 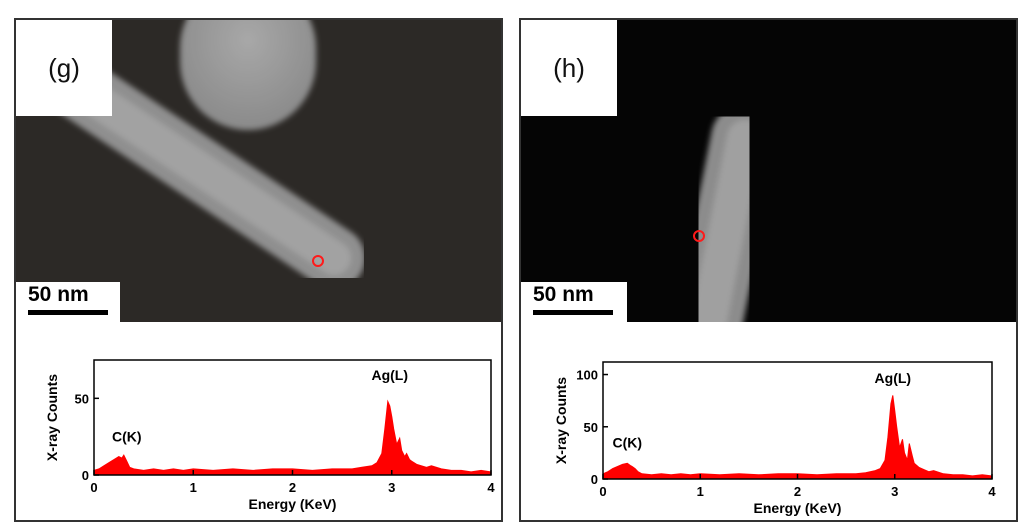 I want to click on nanorod-h, so click(x=726, y=213).